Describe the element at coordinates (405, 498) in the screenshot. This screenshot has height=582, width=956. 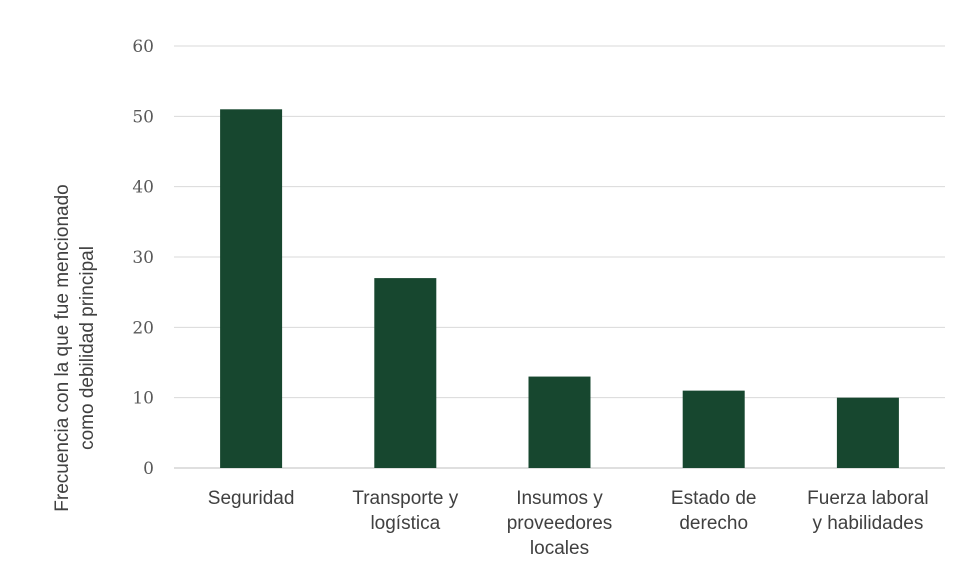
I see `x-category-label-line: Transporte y` at that location.